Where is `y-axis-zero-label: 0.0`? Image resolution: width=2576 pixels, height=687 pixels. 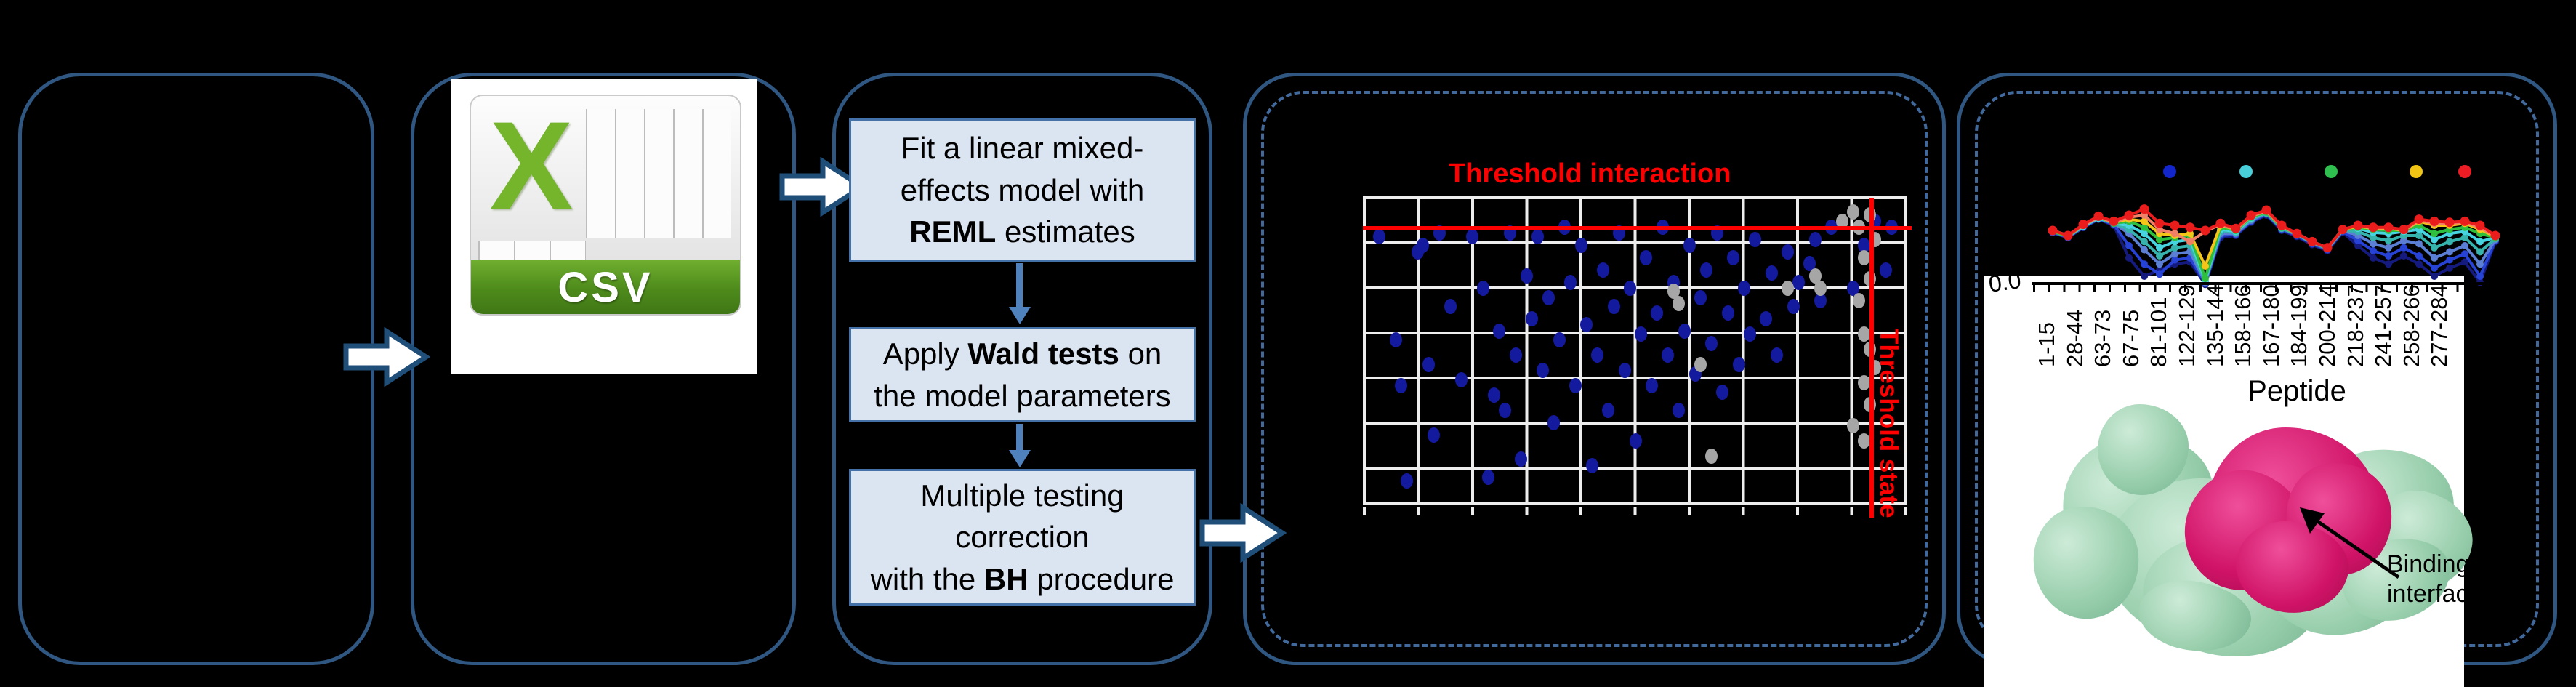
y-axis-zero-label: 0.0 is located at coordinates (2005, 282).